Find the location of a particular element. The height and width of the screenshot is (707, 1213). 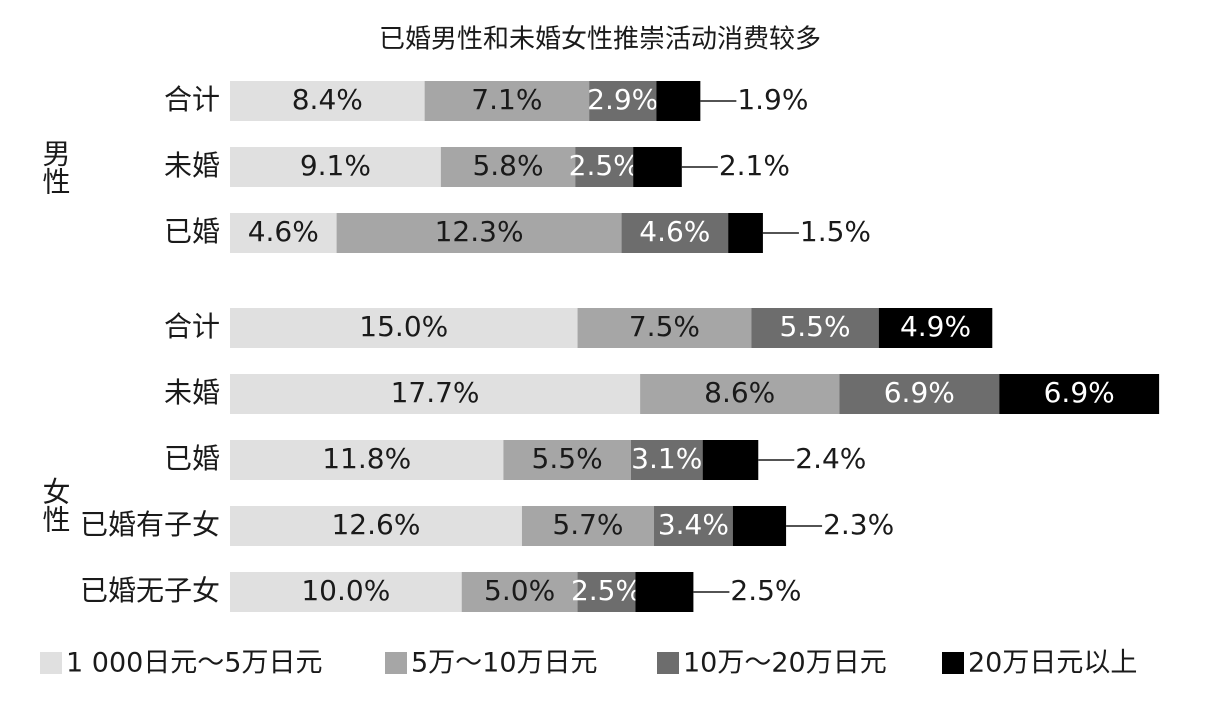

value-label: 5.7% is located at coordinates (587, 524).